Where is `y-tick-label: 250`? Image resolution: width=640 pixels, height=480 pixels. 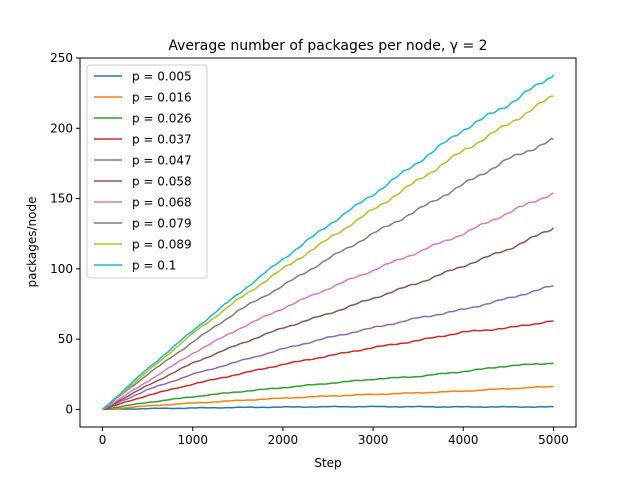 y-tick-label: 250 is located at coordinates (61, 58).